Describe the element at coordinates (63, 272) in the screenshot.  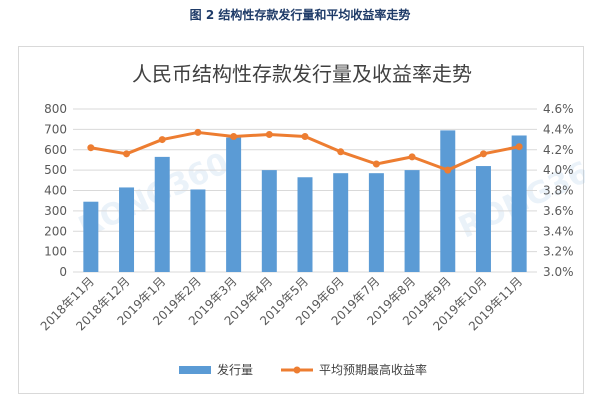
I see `y-left-tick-label: 0` at that location.